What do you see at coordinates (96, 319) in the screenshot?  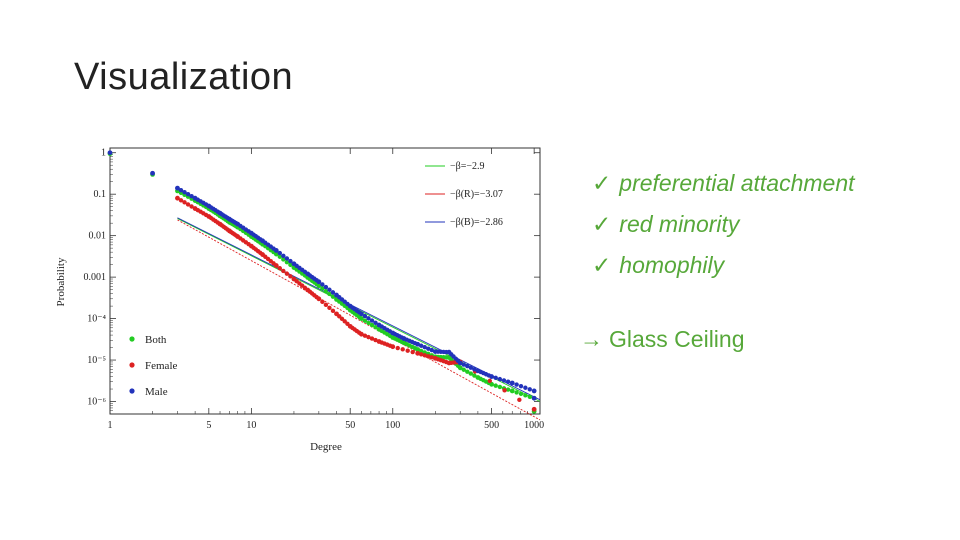 I see `y-tick-label: 10⁻⁴` at bounding box center [96, 319].